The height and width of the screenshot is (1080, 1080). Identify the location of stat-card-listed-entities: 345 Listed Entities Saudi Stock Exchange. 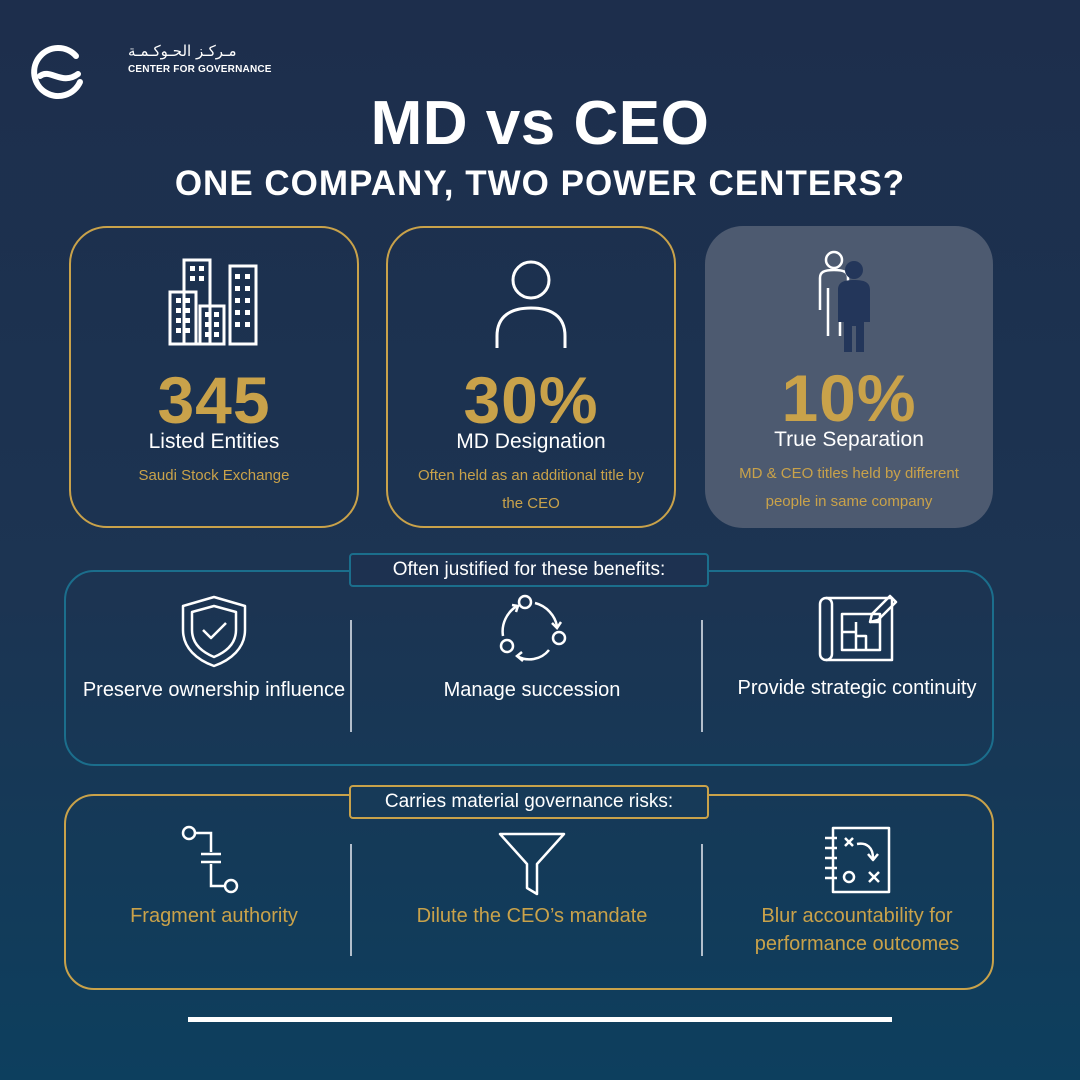
(214, 377).